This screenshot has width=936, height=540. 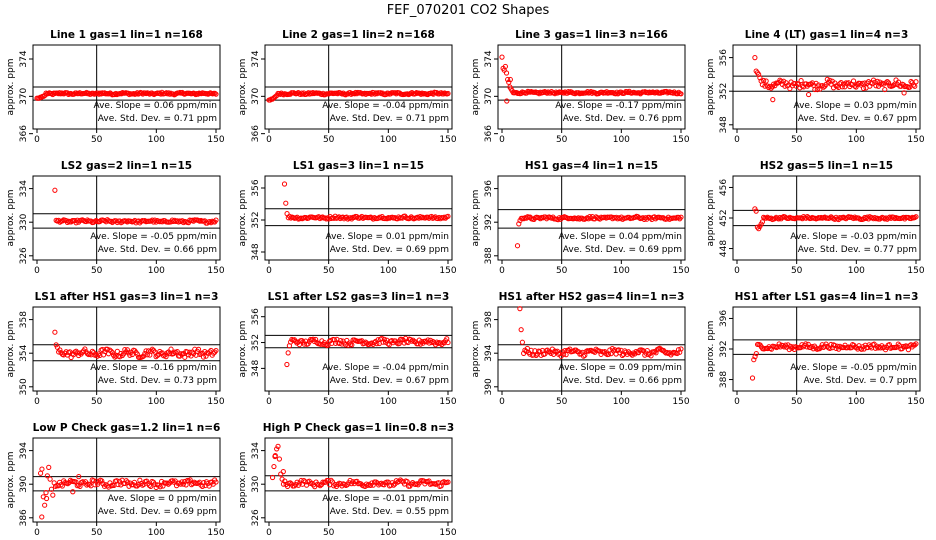 What do you see at coordinates (126, 166) in the screenshot?
I see `panel-title: LS2 gas=2 lin=1 n=15` at bounding box center [126, 166].